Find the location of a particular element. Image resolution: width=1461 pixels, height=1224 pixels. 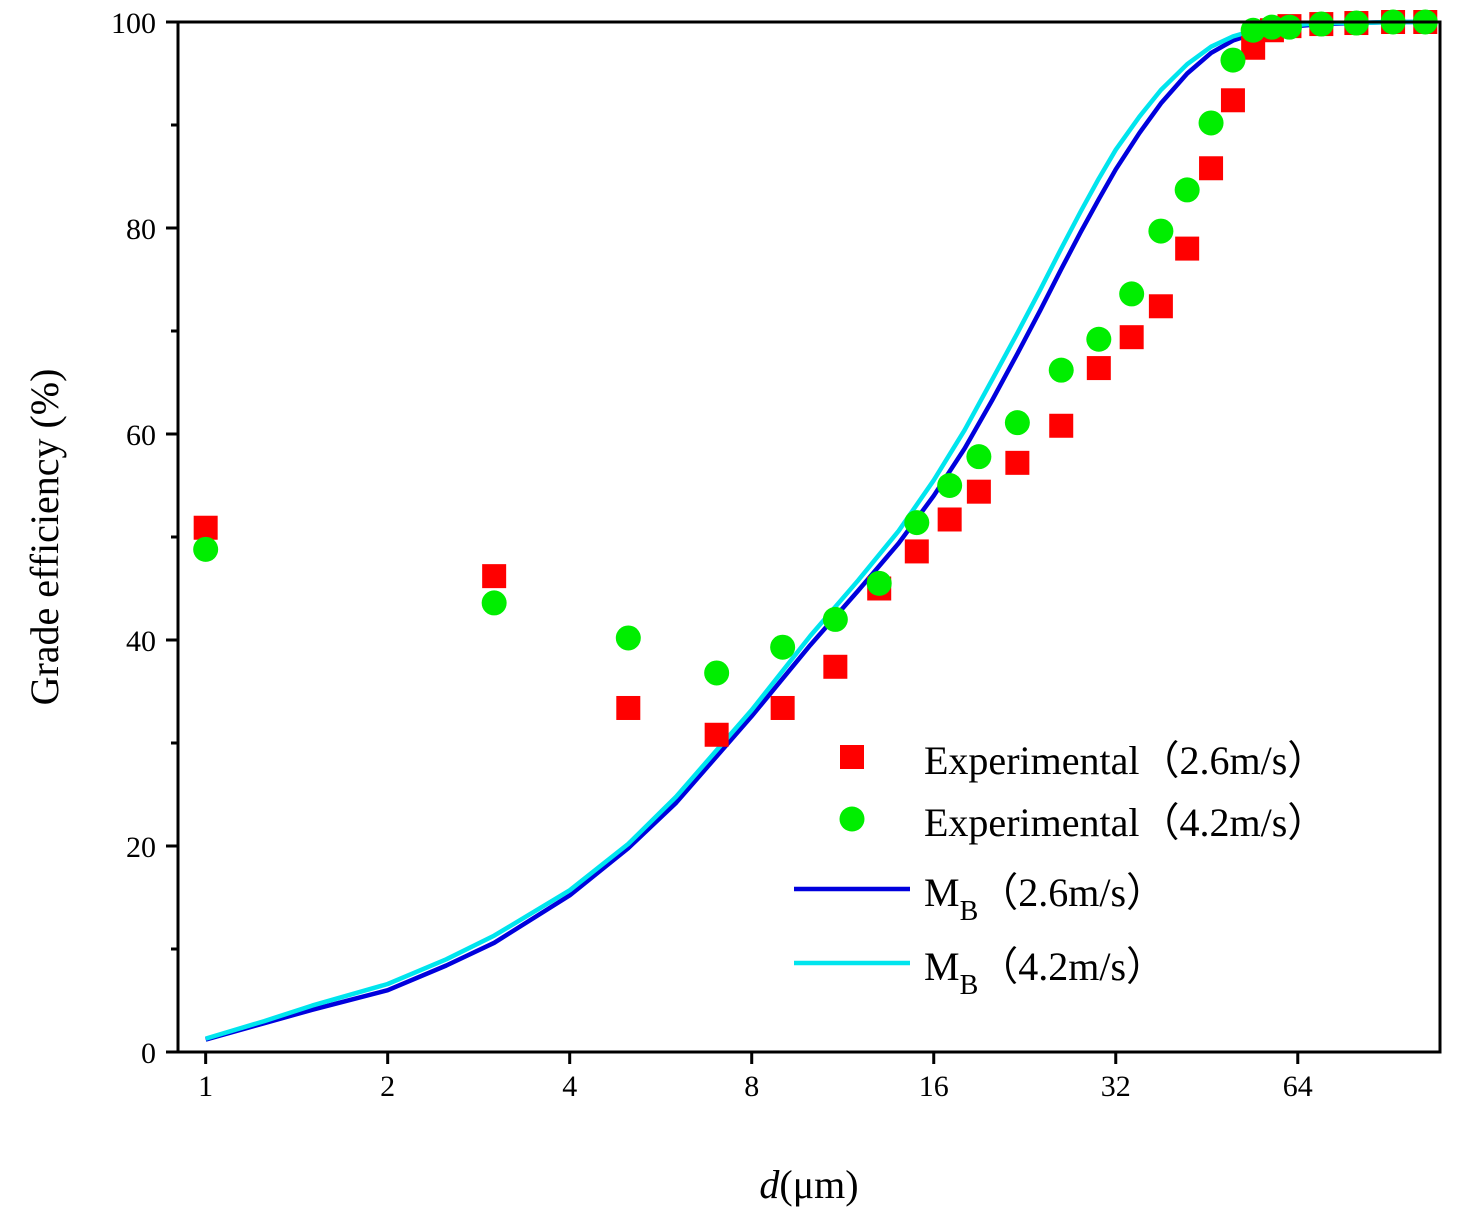

legend-label: Experimental（4.2m/s） is located at coordinates (1125, 822).